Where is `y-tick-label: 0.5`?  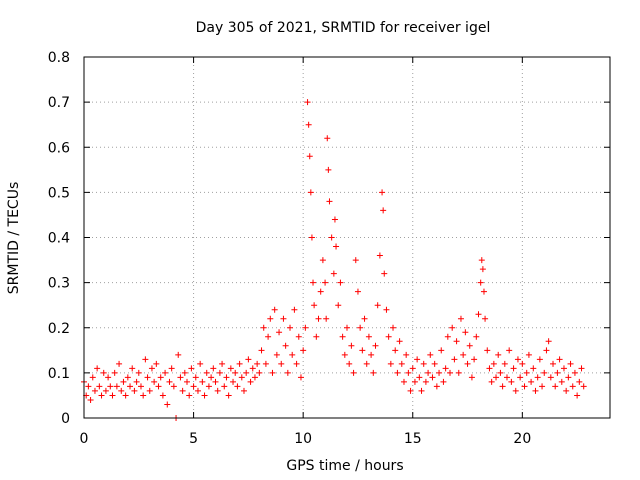
y-tick-label: 0.5 is located at coordinates (59, 193).